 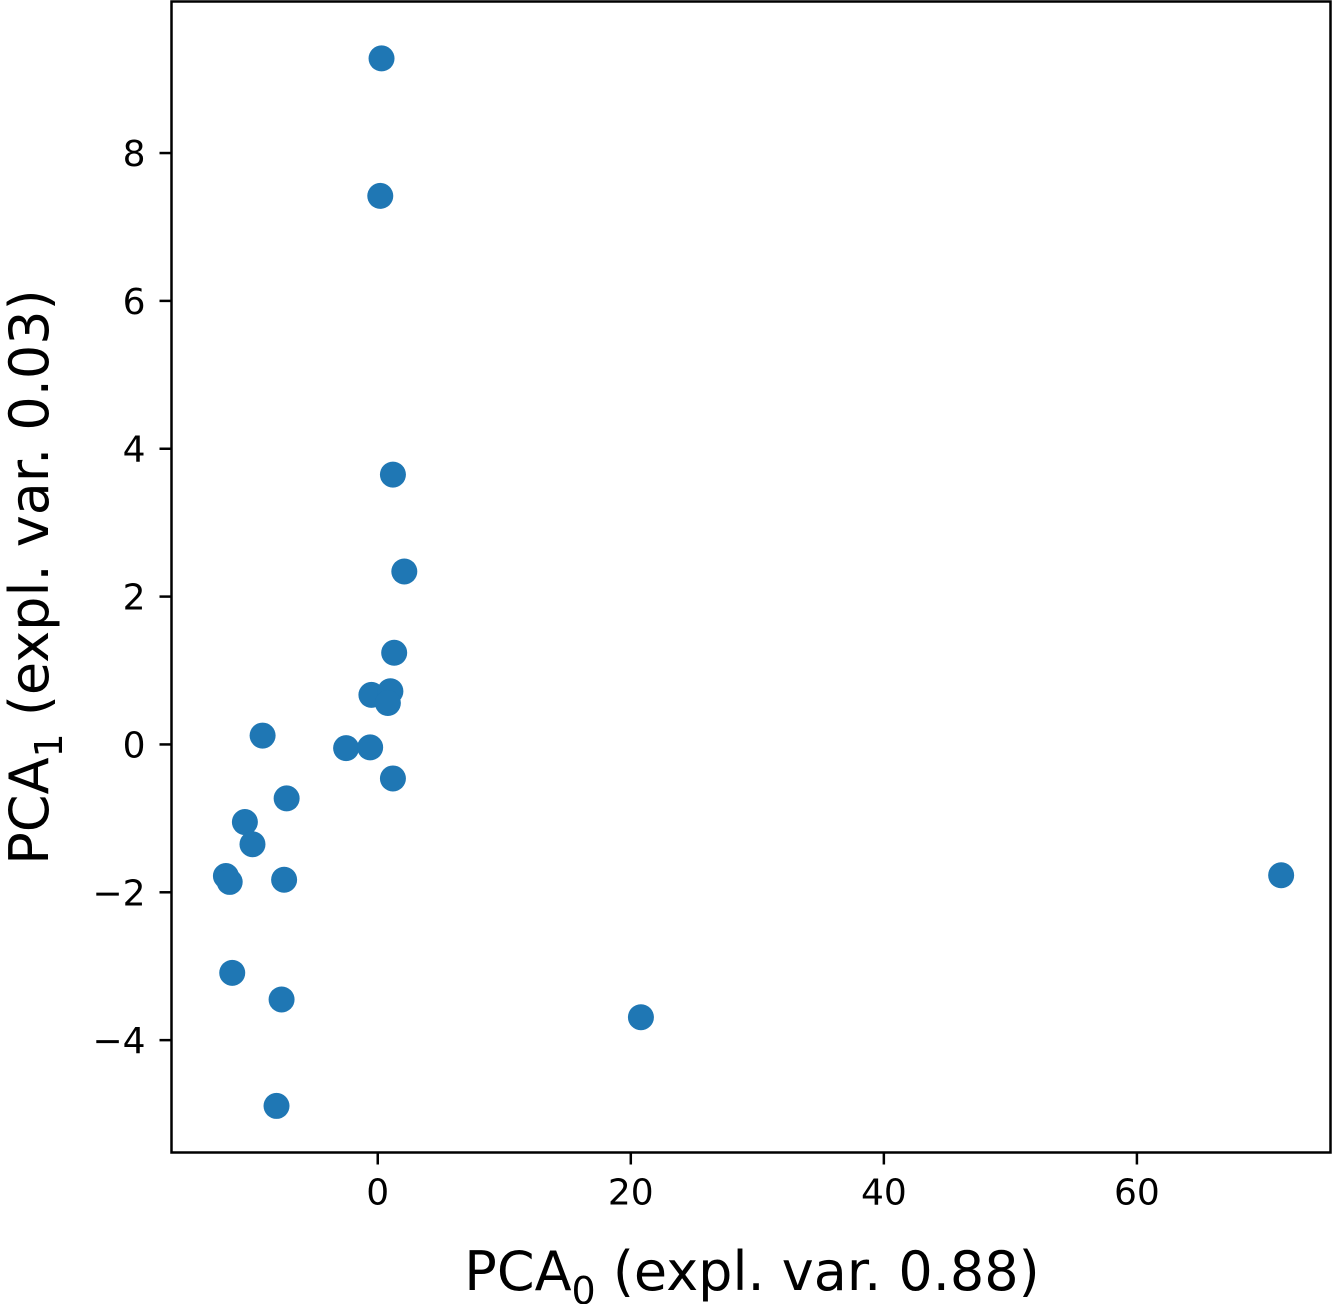 What do you see at coordinates (377, 1193) in the screenshot?
I see `x-tick-label-0: 0` at bounding box center [377, 1193].